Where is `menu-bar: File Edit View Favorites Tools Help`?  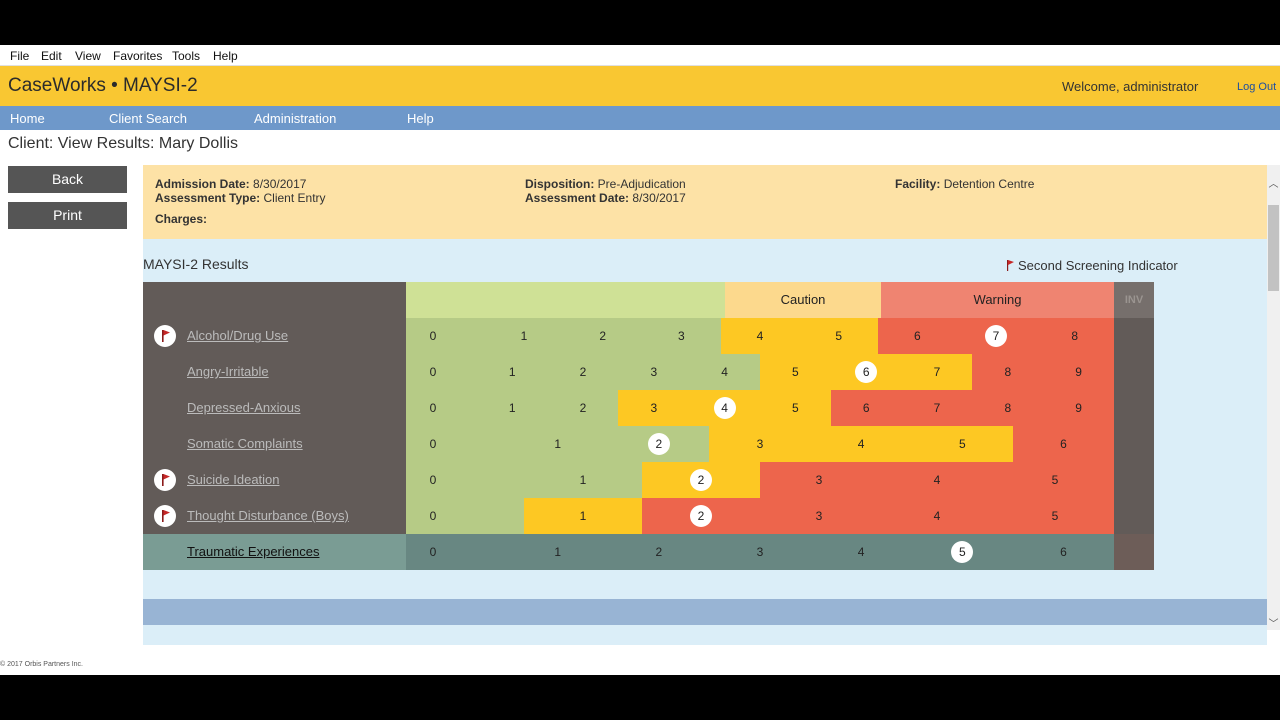 menu-bar: File Edit View Favorites Tools Help is located at coordinates (640, 55).